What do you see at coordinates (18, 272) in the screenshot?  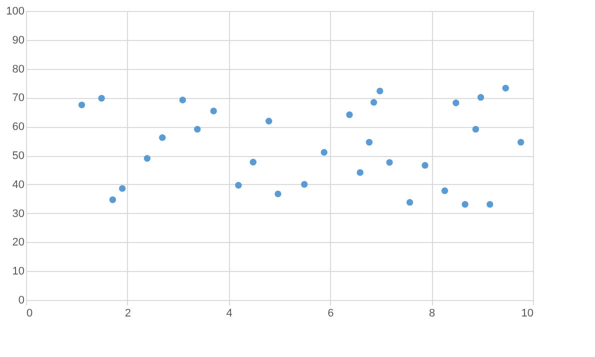 I see `y-tick-label: 10` at bounding box center [18, 272].